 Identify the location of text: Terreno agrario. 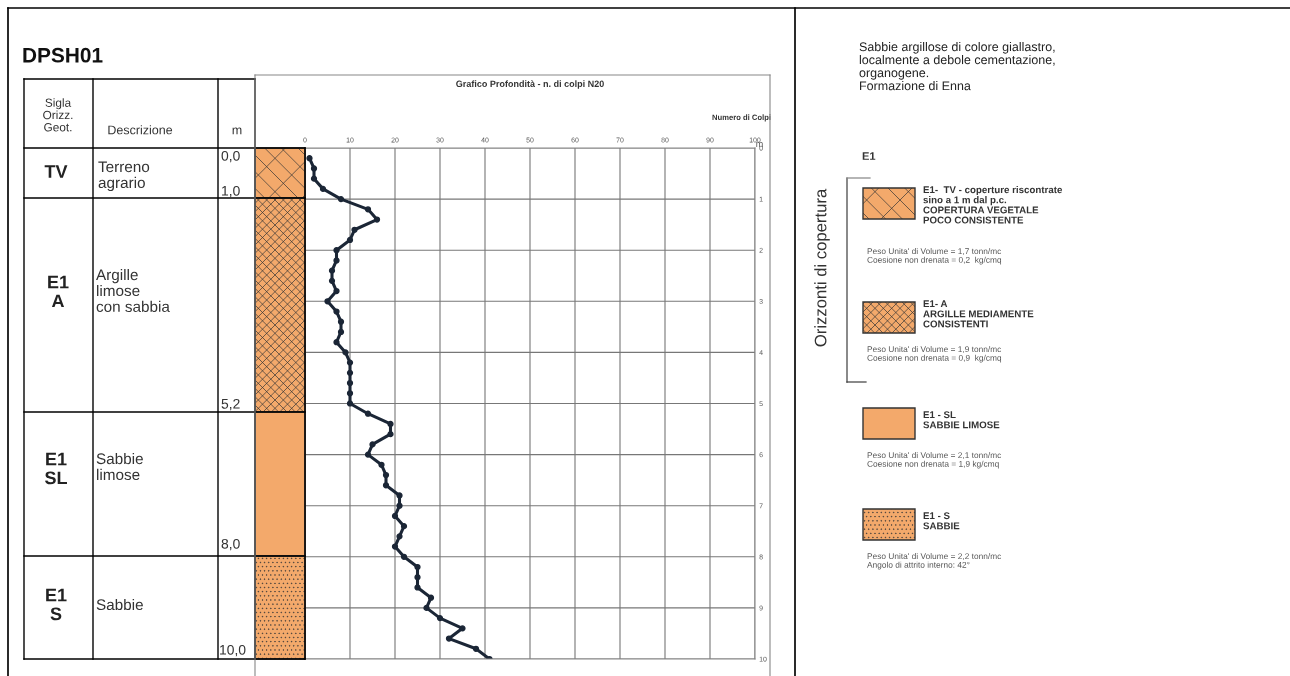
(124, 176).